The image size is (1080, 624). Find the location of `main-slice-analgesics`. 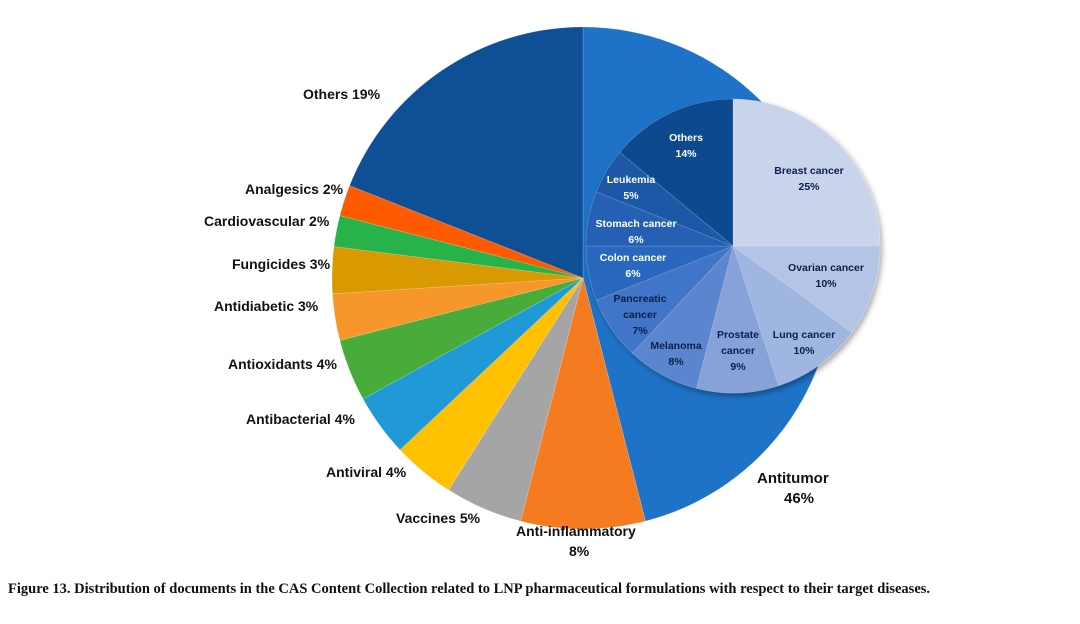

main-slice-analgesics is located at coordinates (461, 232).